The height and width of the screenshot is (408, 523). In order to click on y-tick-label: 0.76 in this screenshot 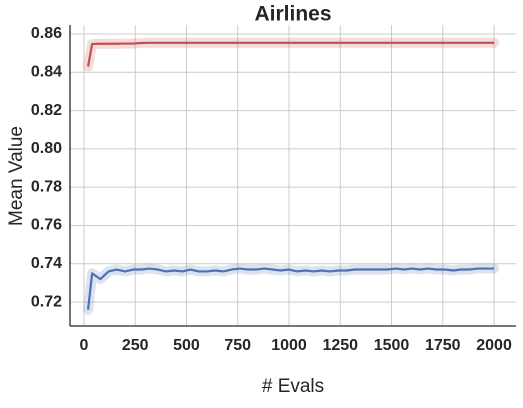, I will do `click(46, 225)`.